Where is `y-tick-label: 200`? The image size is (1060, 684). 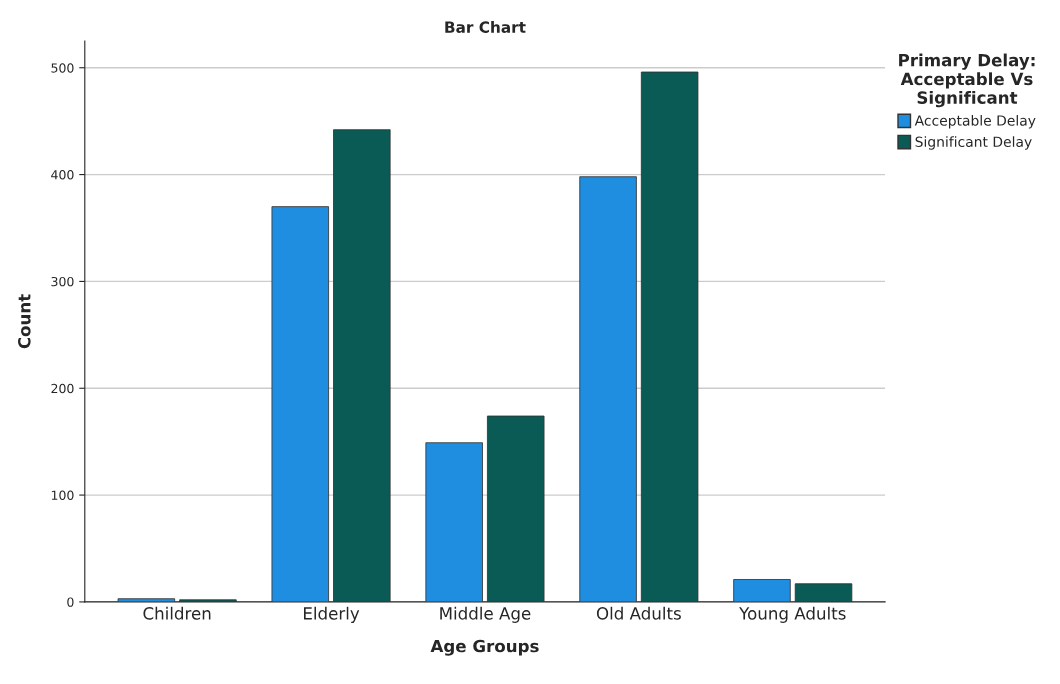
y-tick-label: 200 is located at coordinates (62, 388).